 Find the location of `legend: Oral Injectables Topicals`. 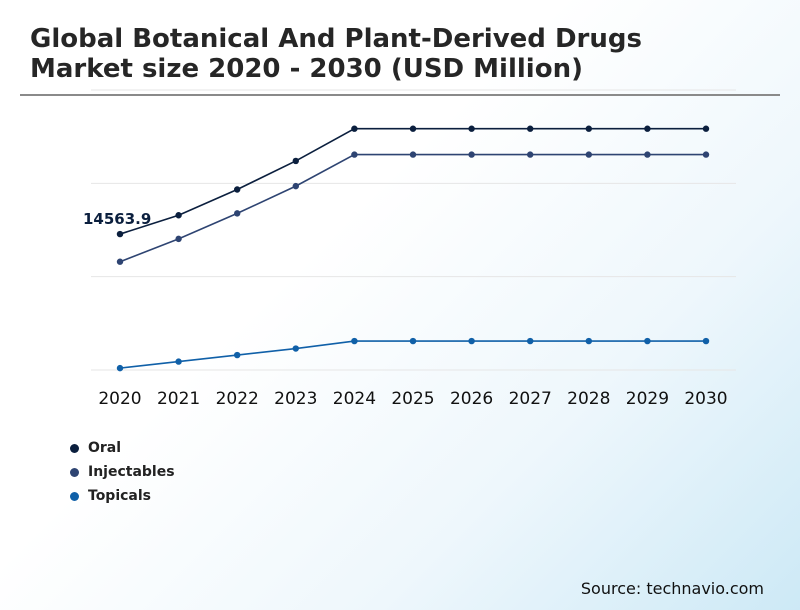

legend: Oral Injectables Topicals is located at coordinates (122, 472).